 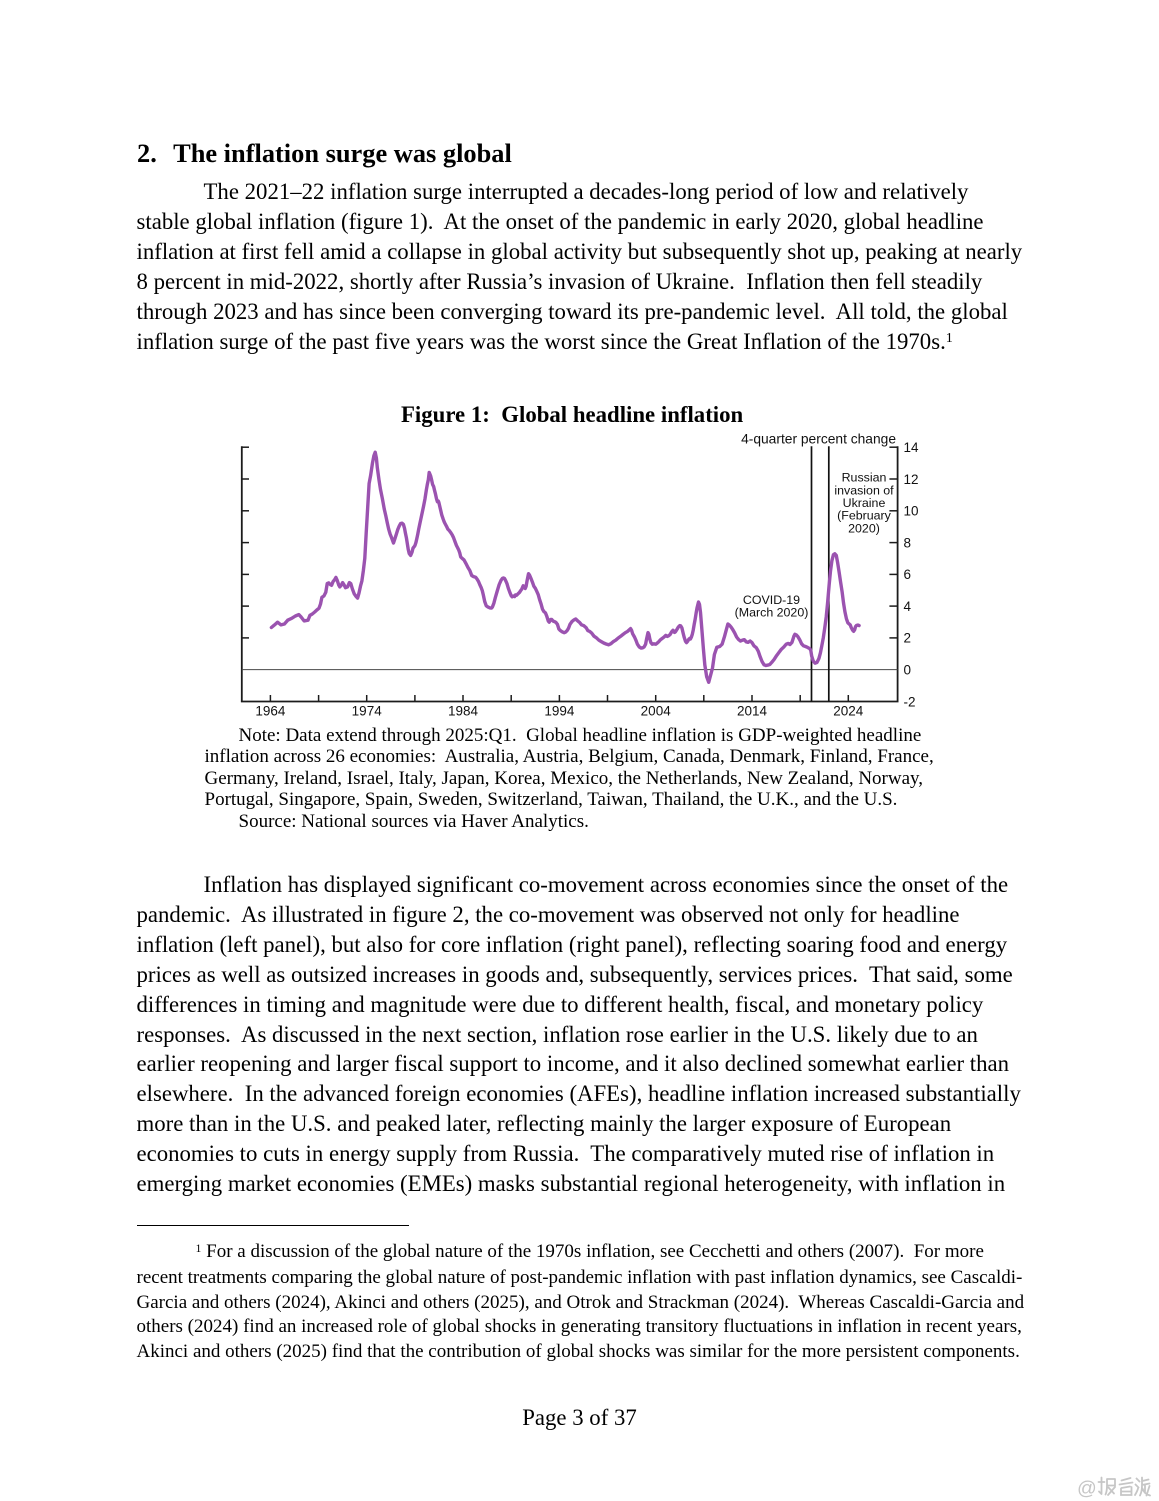 What do you see at coordinates (270, 711) in the screenshot?
I see `svg-text: 1964` at bounding box center [270, 711].